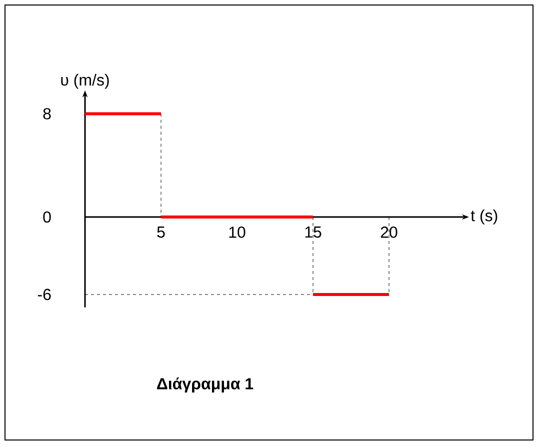 The width and height of the screenshot is (540, 448). I want to click on x-tick-label: 20, so click(389, 232).